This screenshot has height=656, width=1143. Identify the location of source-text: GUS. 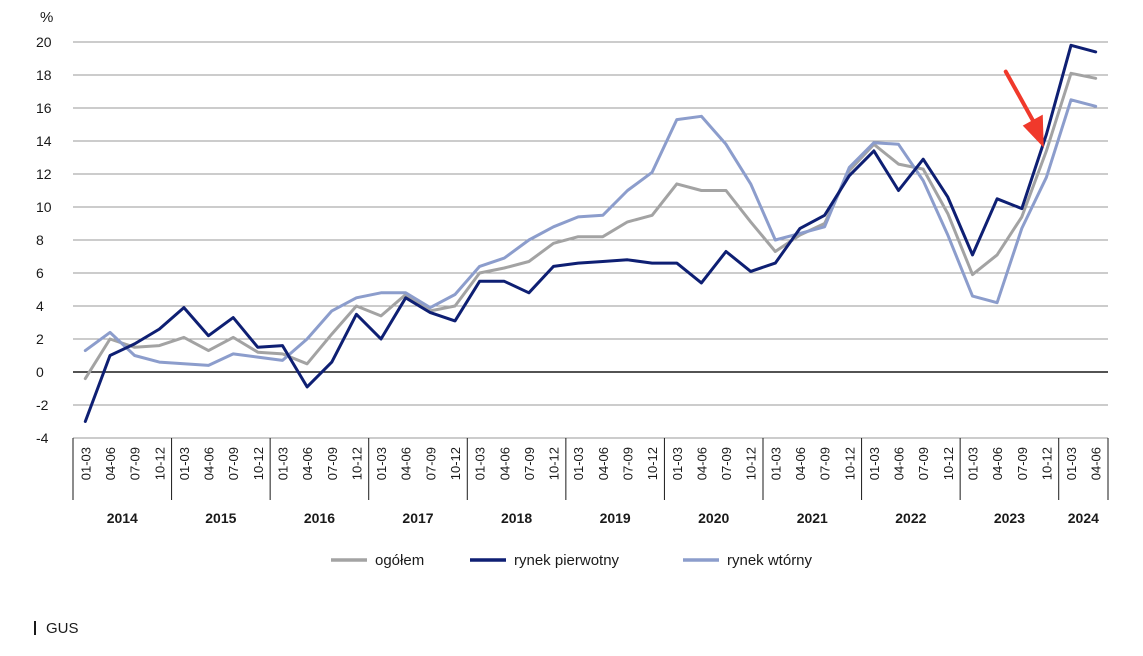
(62, 628).